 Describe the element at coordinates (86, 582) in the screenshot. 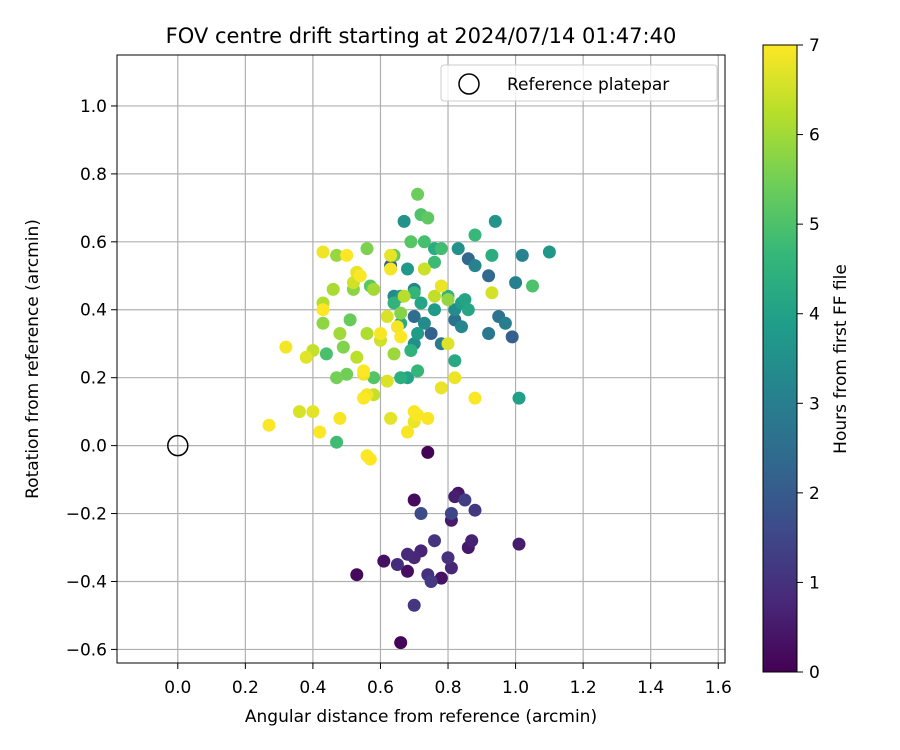

I see `y-tick-label: −0.4` at that location.